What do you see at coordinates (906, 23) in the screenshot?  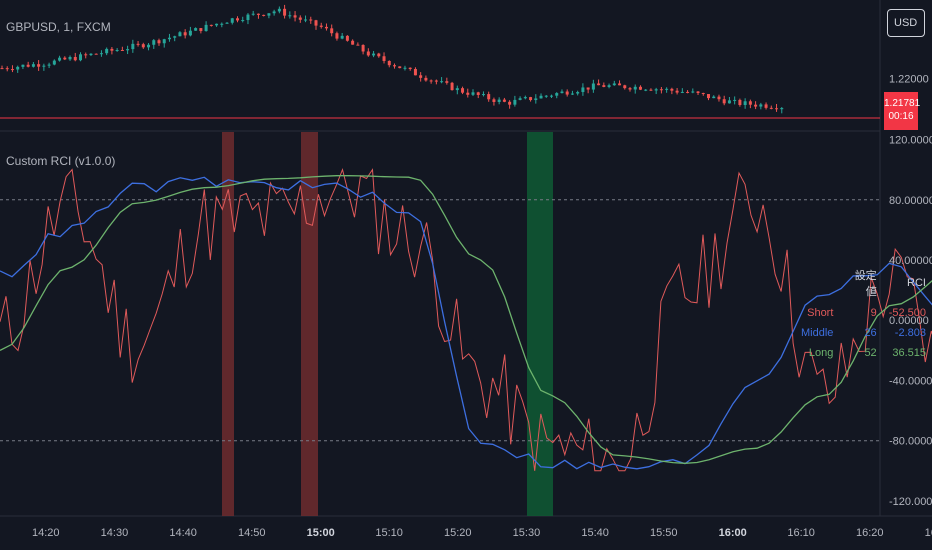 I see `currency-button: USD` at bounding box center [906, 23].